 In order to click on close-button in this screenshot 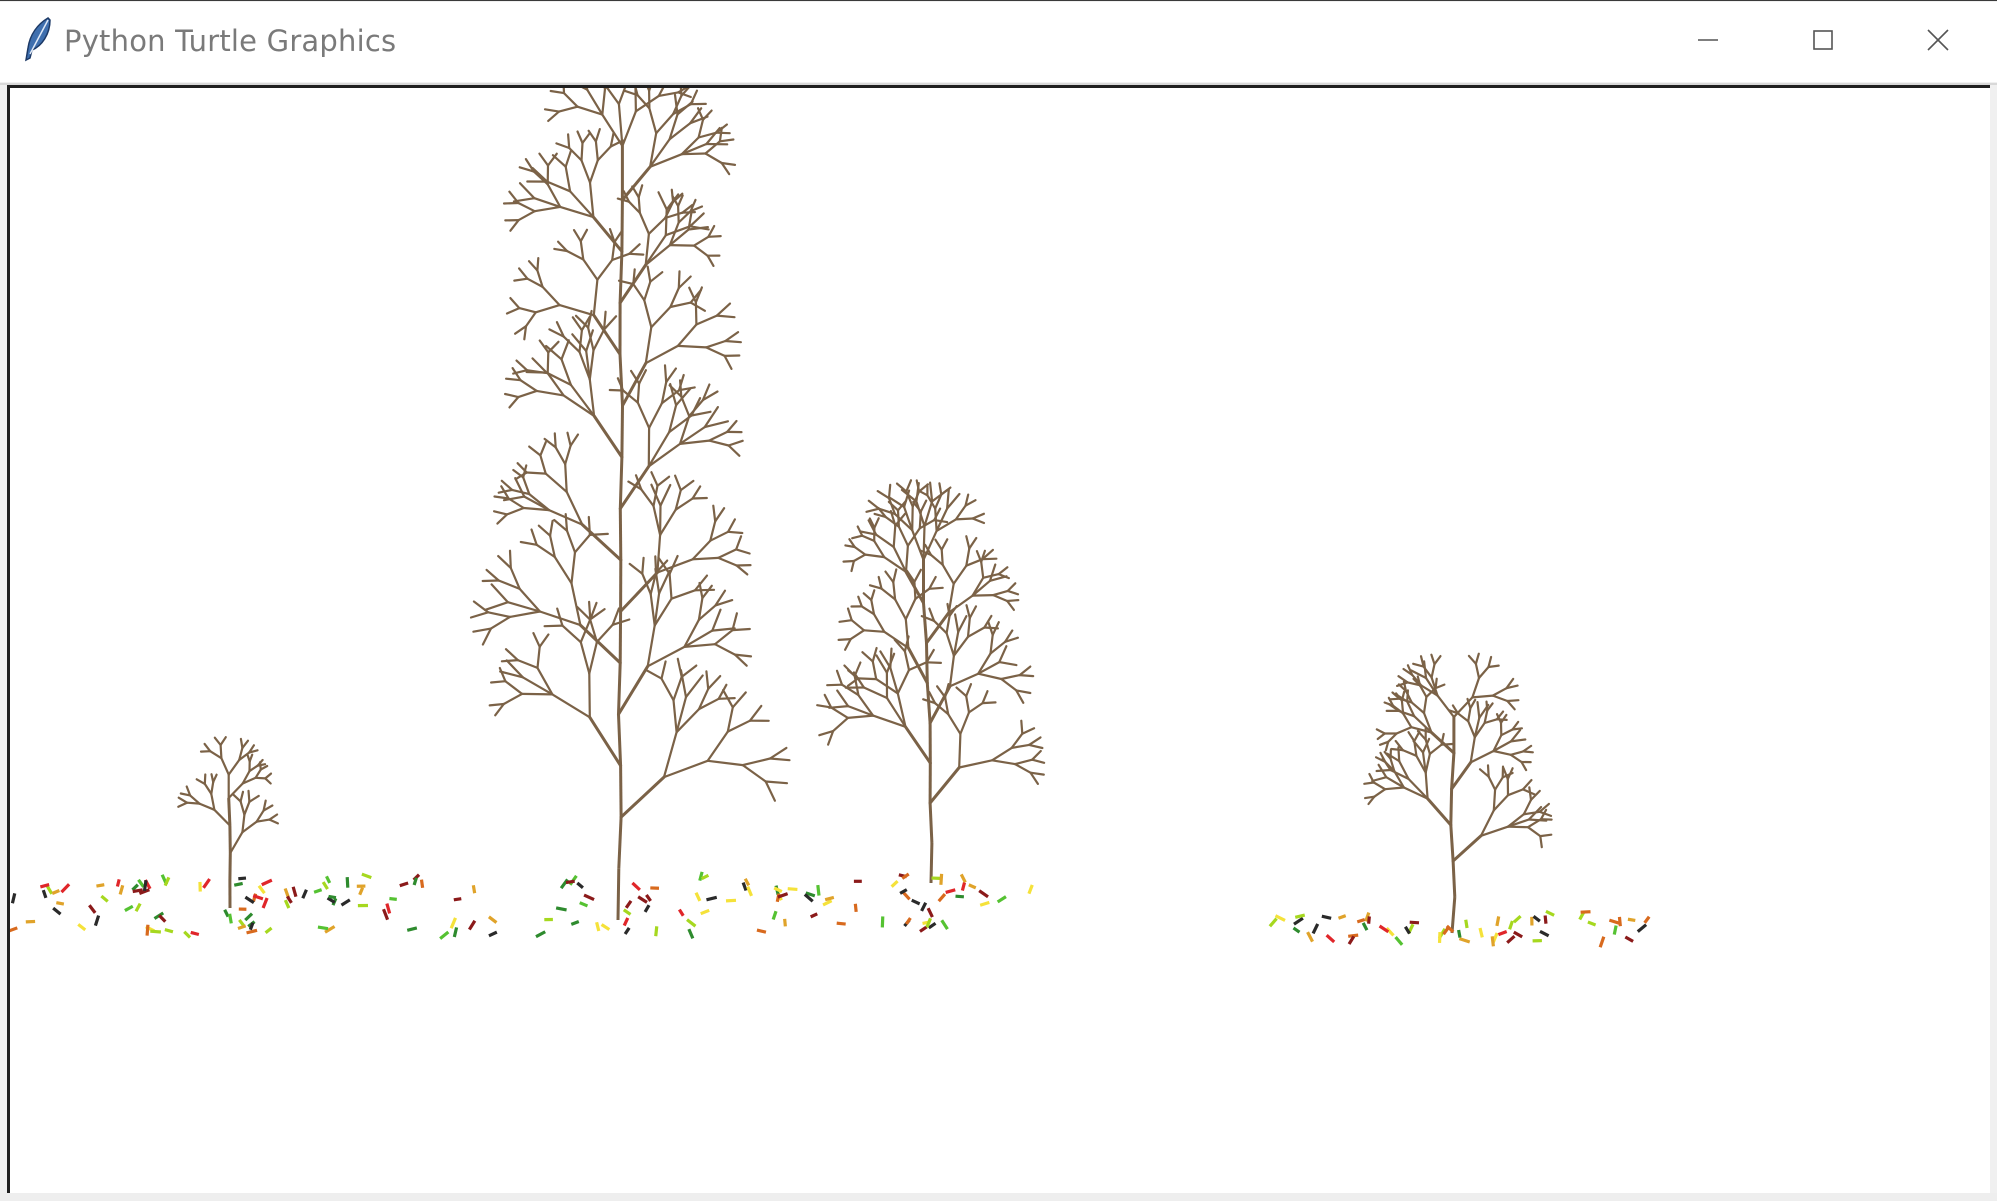, I will do `click(1937, 40)`.